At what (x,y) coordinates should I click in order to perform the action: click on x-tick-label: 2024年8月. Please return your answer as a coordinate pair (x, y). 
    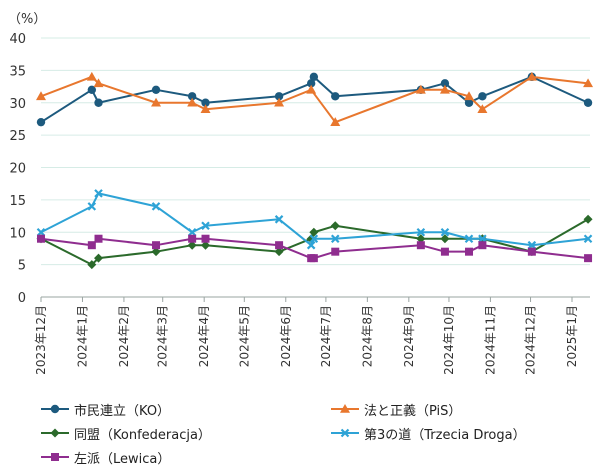
    Looking at the image, I should click on (367, 336).